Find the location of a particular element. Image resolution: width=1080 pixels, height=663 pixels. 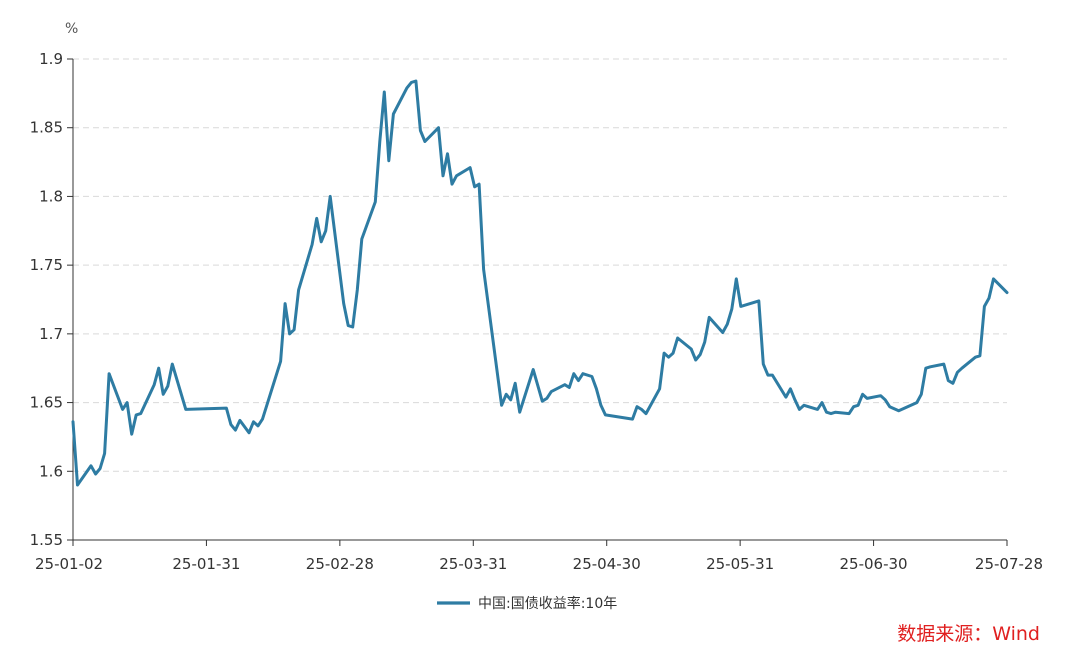

y-axis: 1.55 1.6 1.65 1.7 1.75 1.8 1.85 1.9 is located at coordinates (52, 299).